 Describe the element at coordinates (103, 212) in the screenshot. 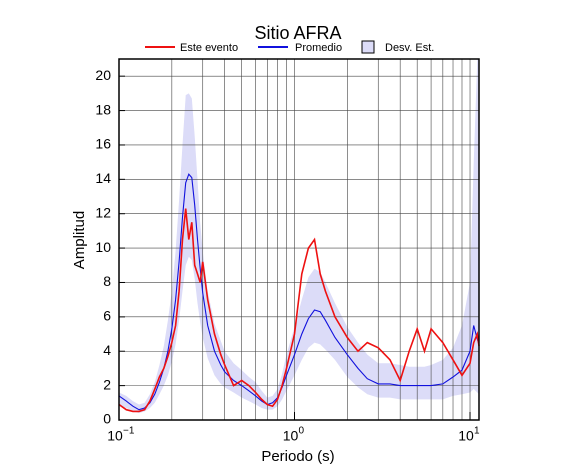

I see `y-tick-label: 12` at that location.